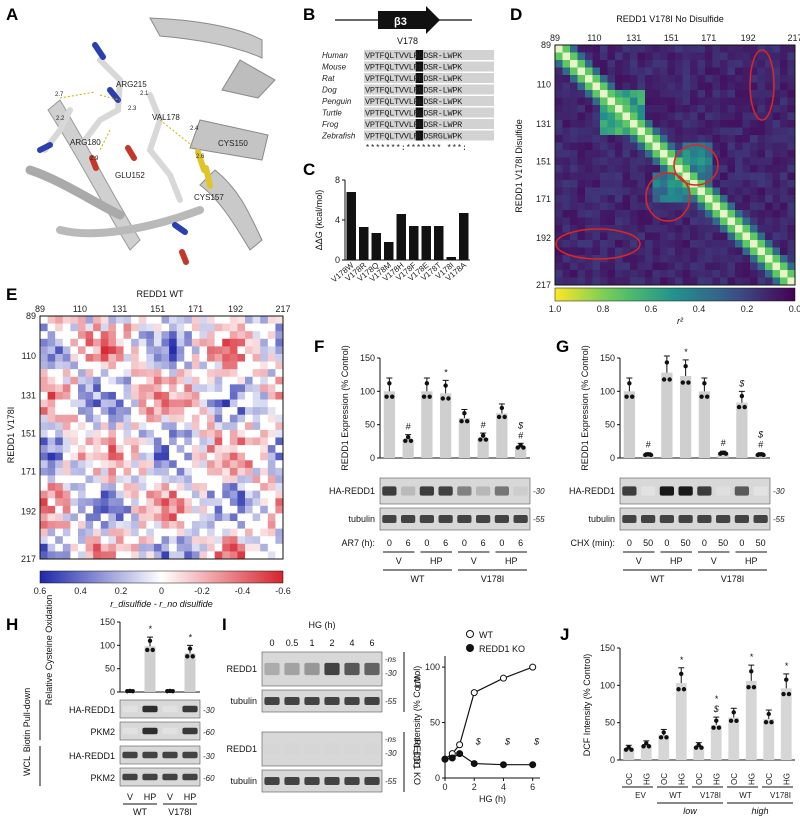 This screenshot has height=819, width=800. I want to click on y-axis-label: Relative Cysteine Oxidation, so click(49, 650).